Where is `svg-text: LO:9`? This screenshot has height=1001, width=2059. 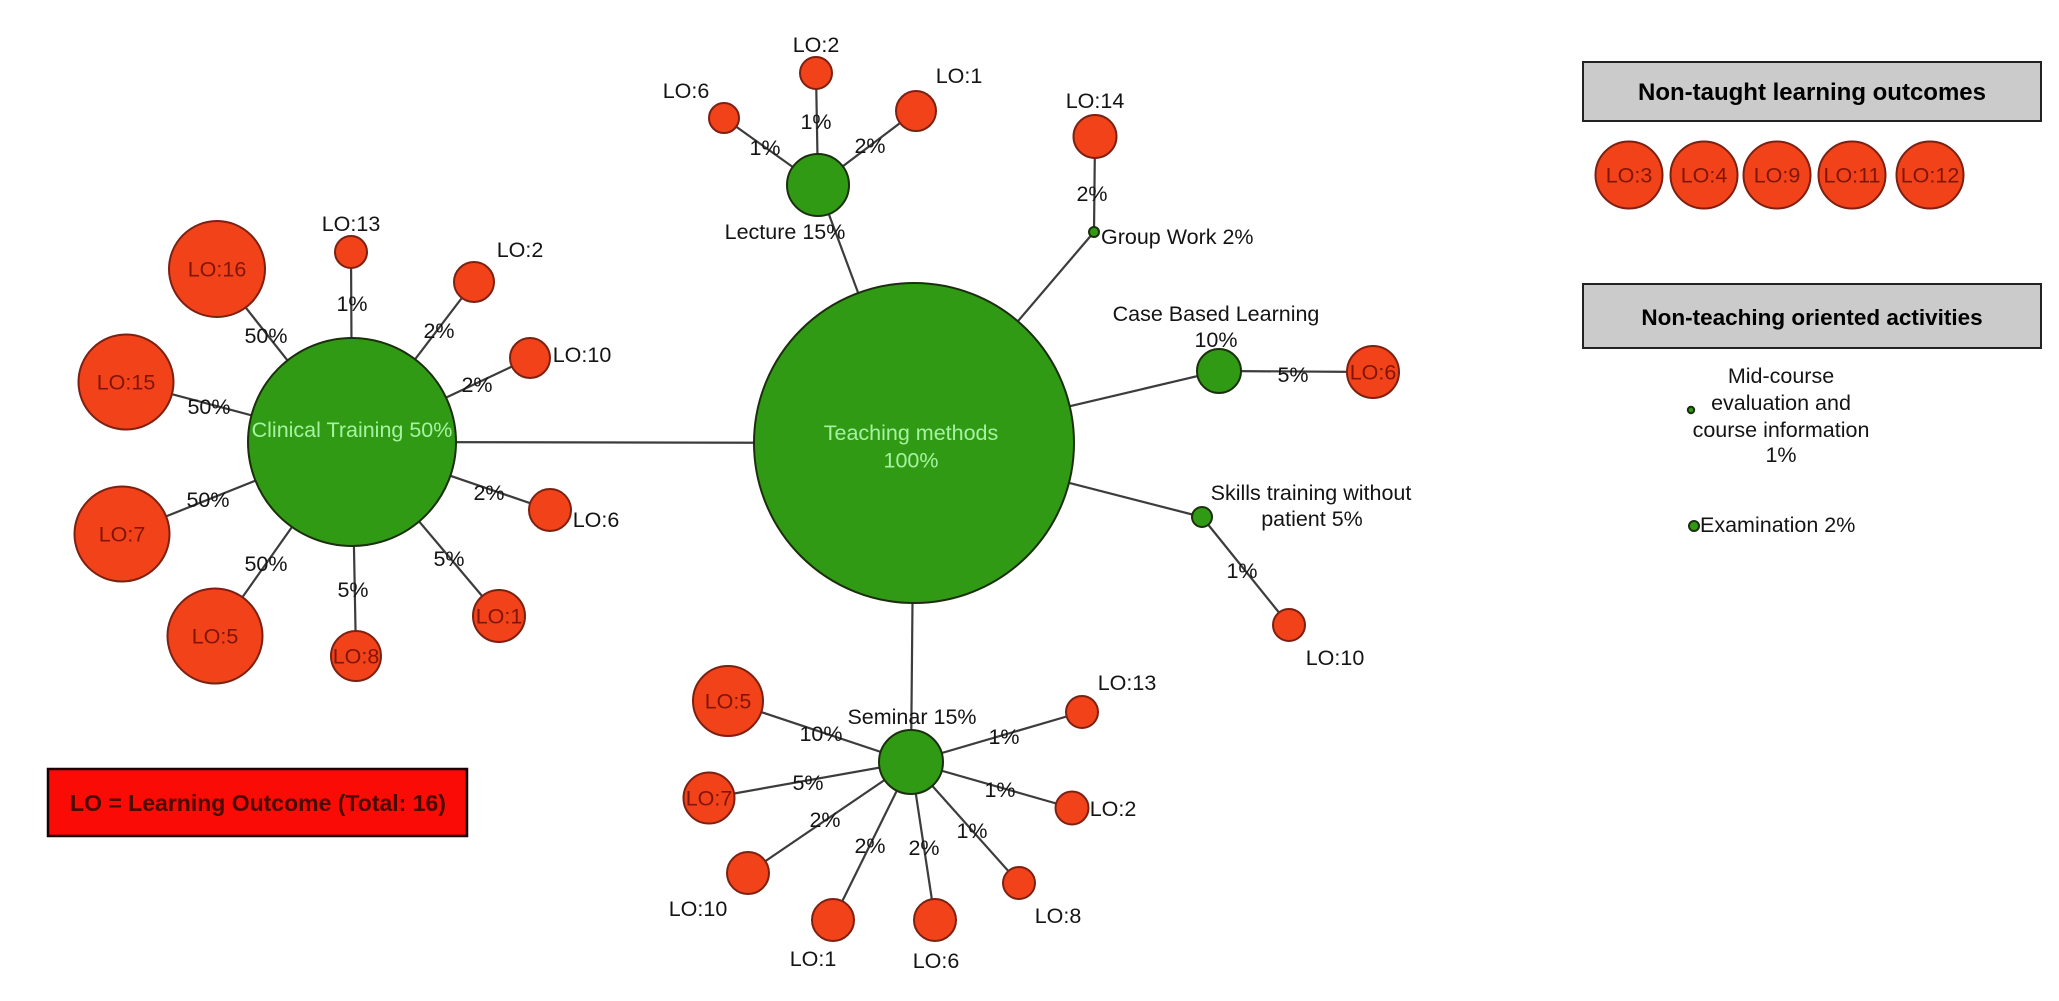
svg-text: LO:9 is located at coordinates (1777, 176).